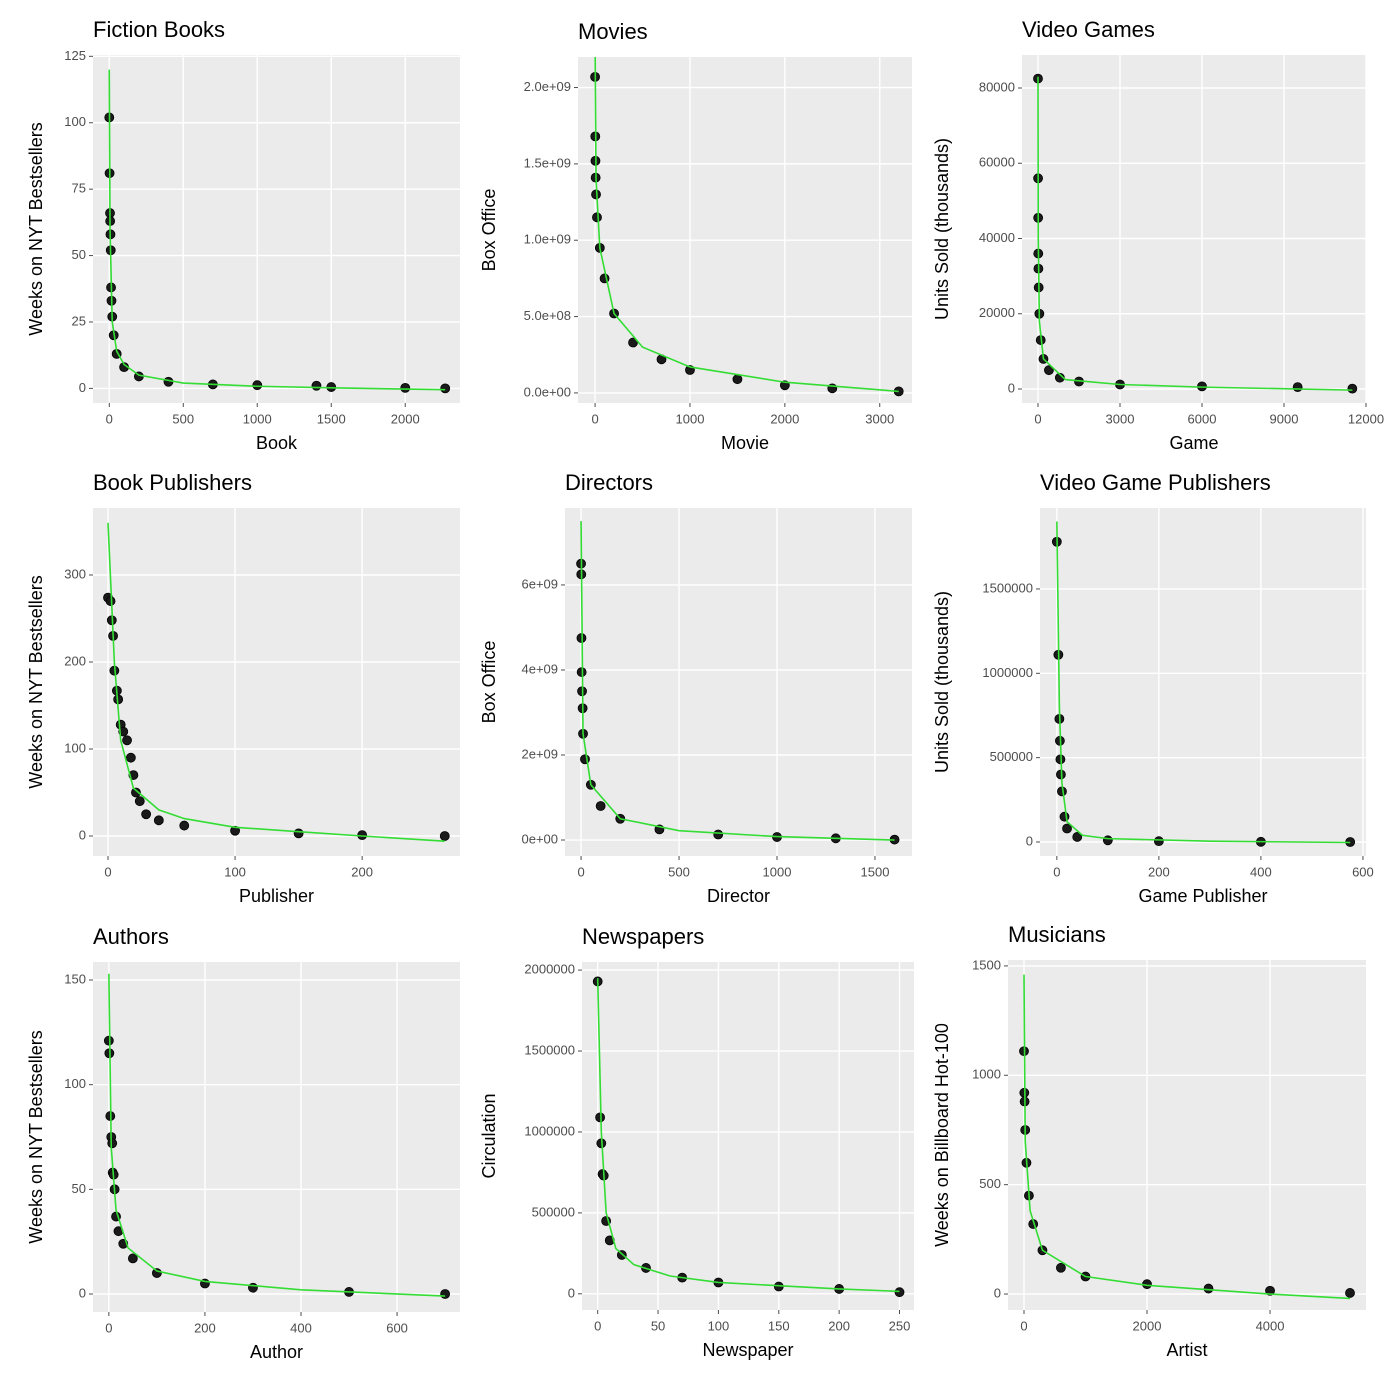 Image resolution: width=1394 pixels, height=1376 pixels. Describe the element at coordinates (75, 573) in the screenshot. I see `y-tick-label: 300` at that location.